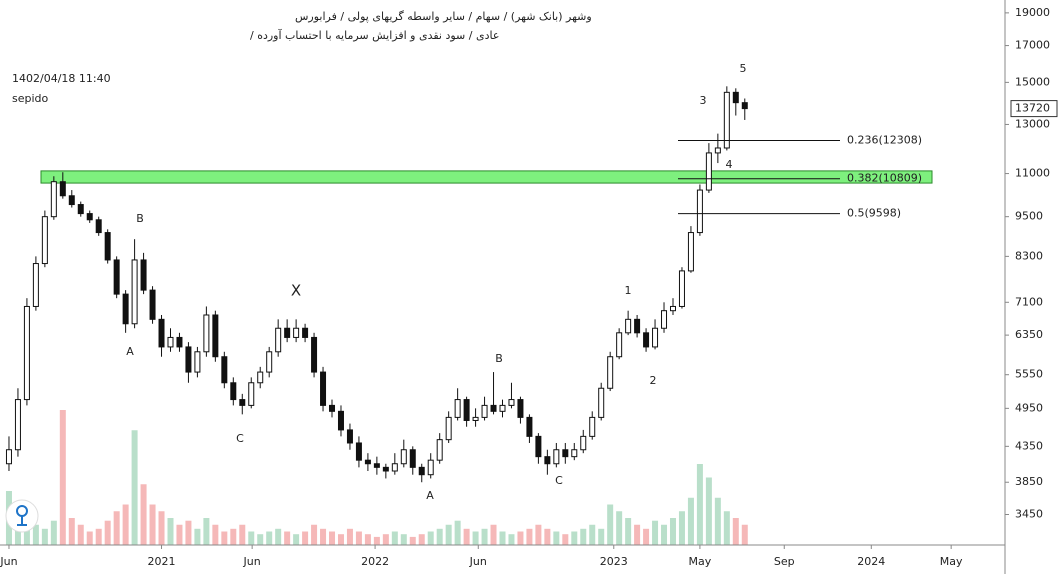 The height and width of the screenshot is (574, 1064). What do you see at coordinates (884, 140) in the screenshot?
I see `fib-label: 0.236(12308)` at bounding box center [884, 140].